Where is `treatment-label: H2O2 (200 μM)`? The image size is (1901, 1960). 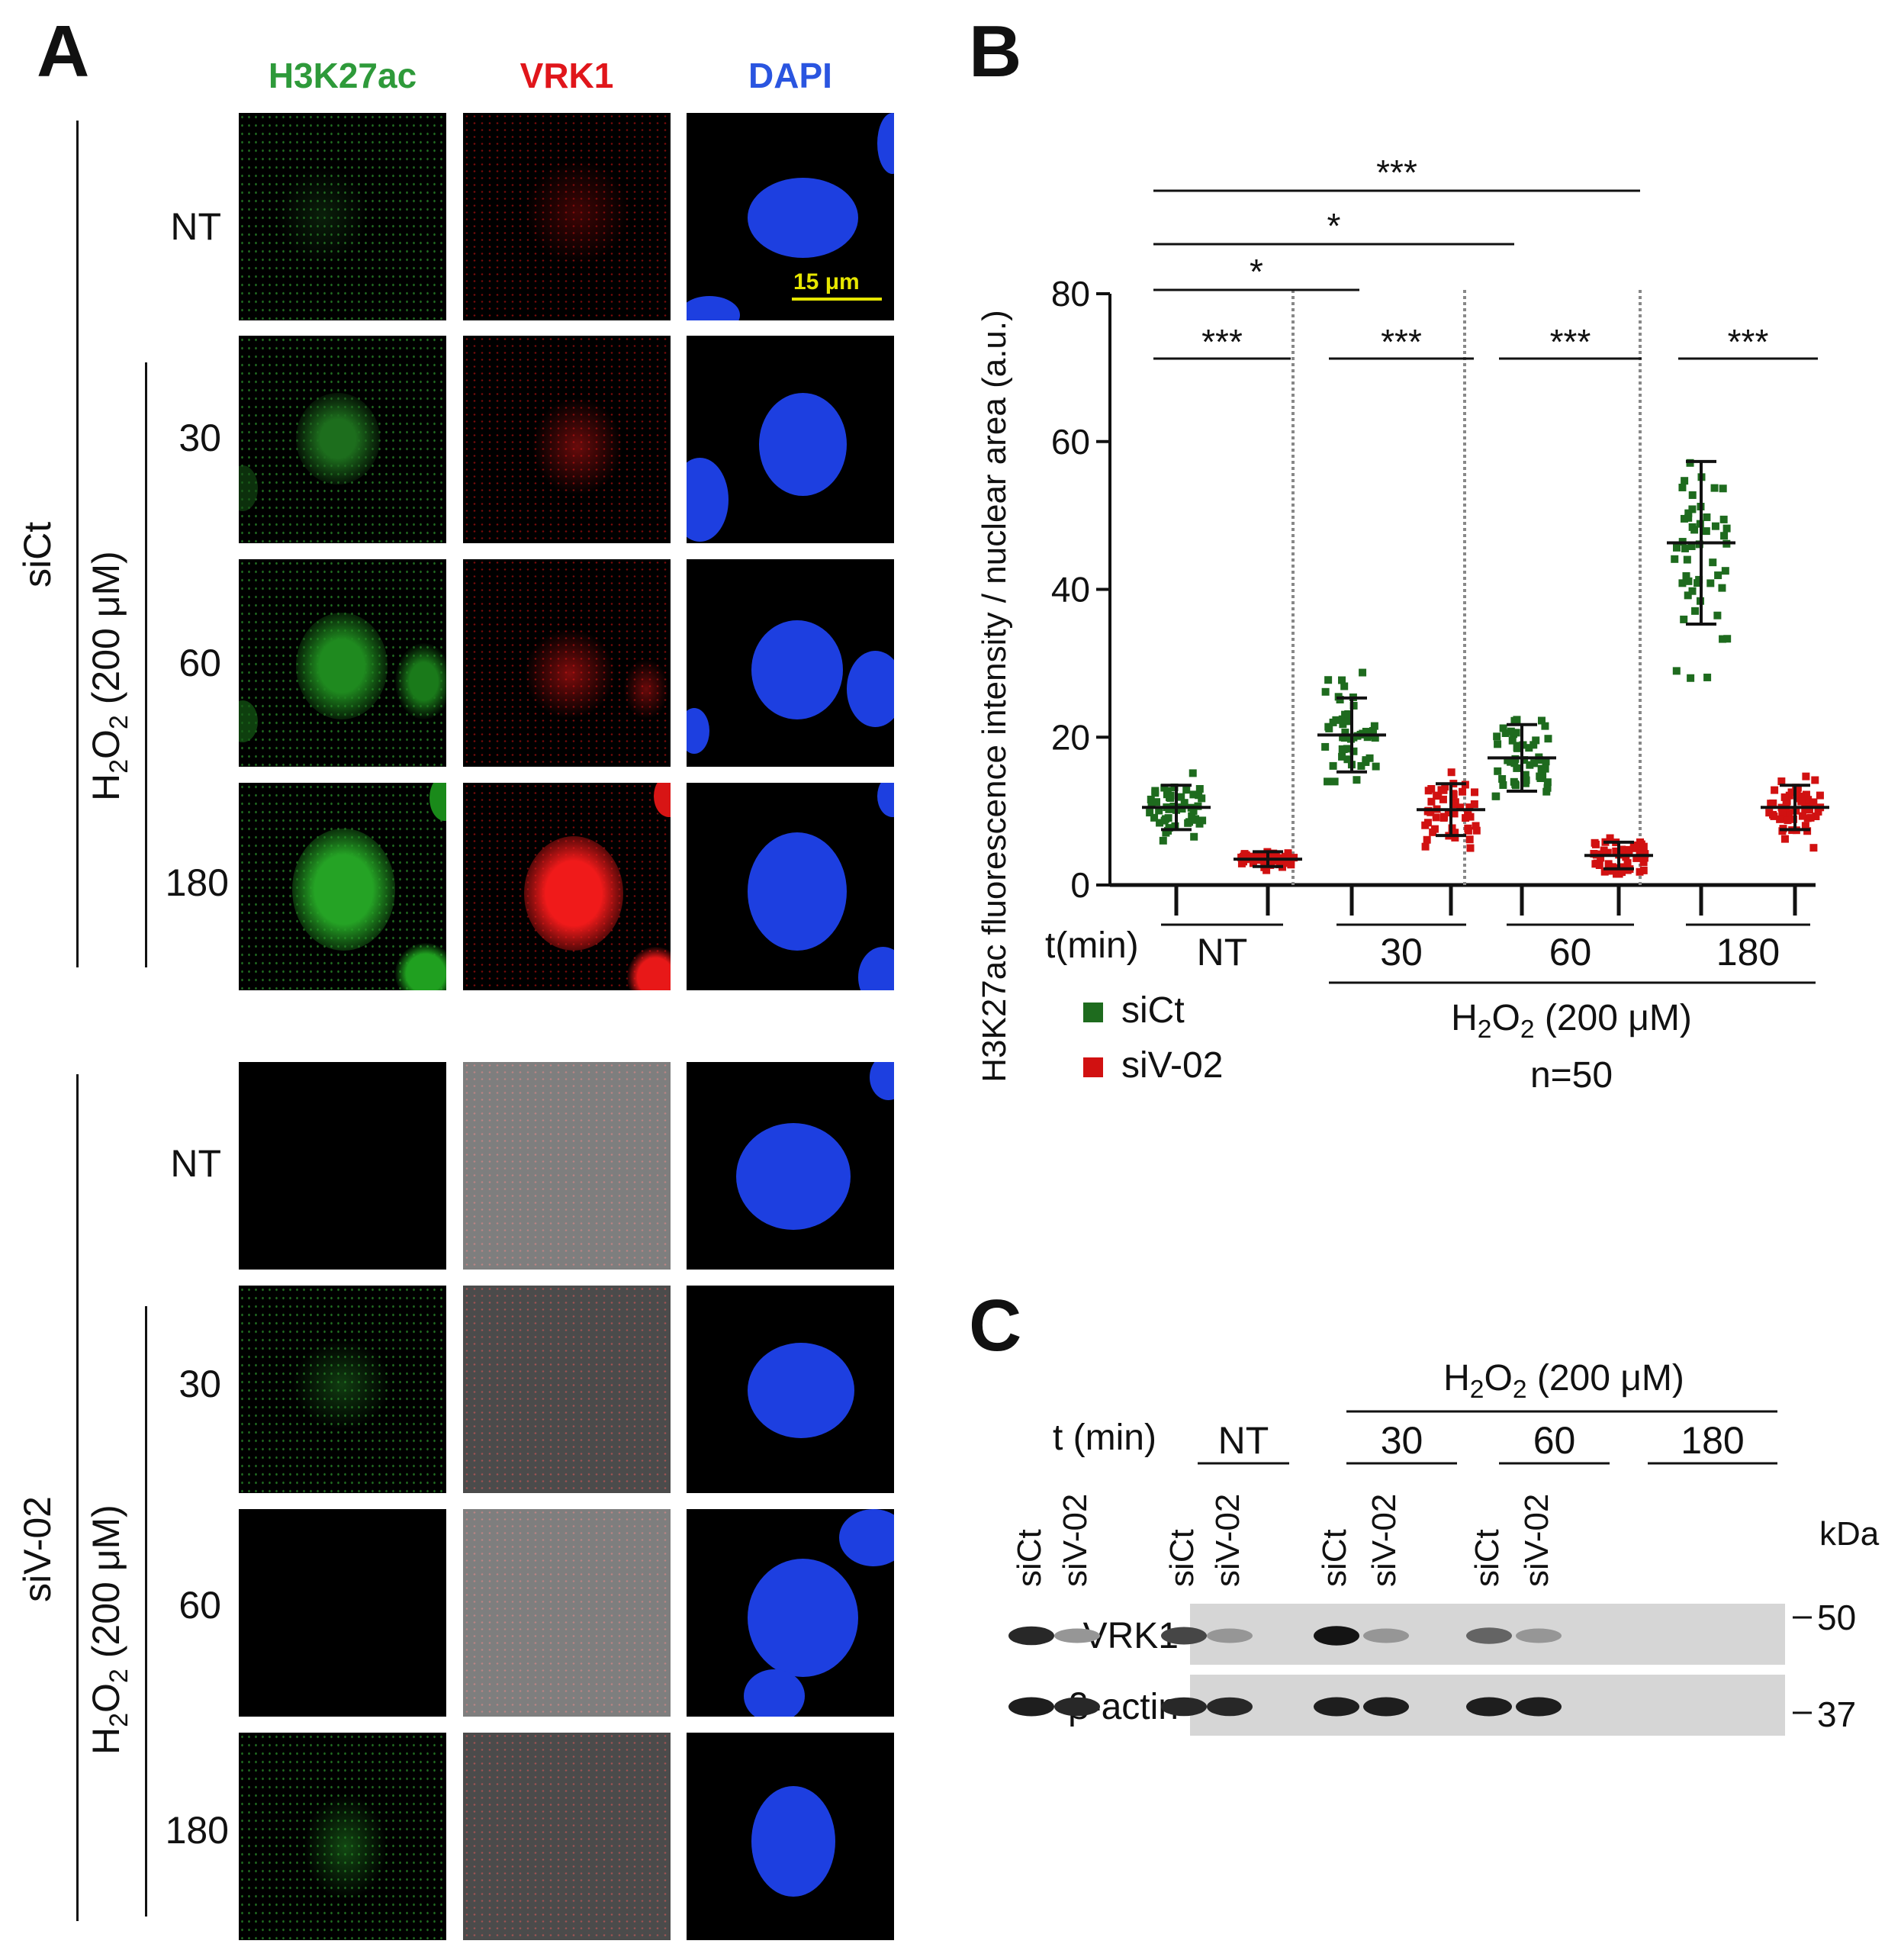
treatment-label: H2O2 (200 μM) is located at coordinates (1563, 1381).